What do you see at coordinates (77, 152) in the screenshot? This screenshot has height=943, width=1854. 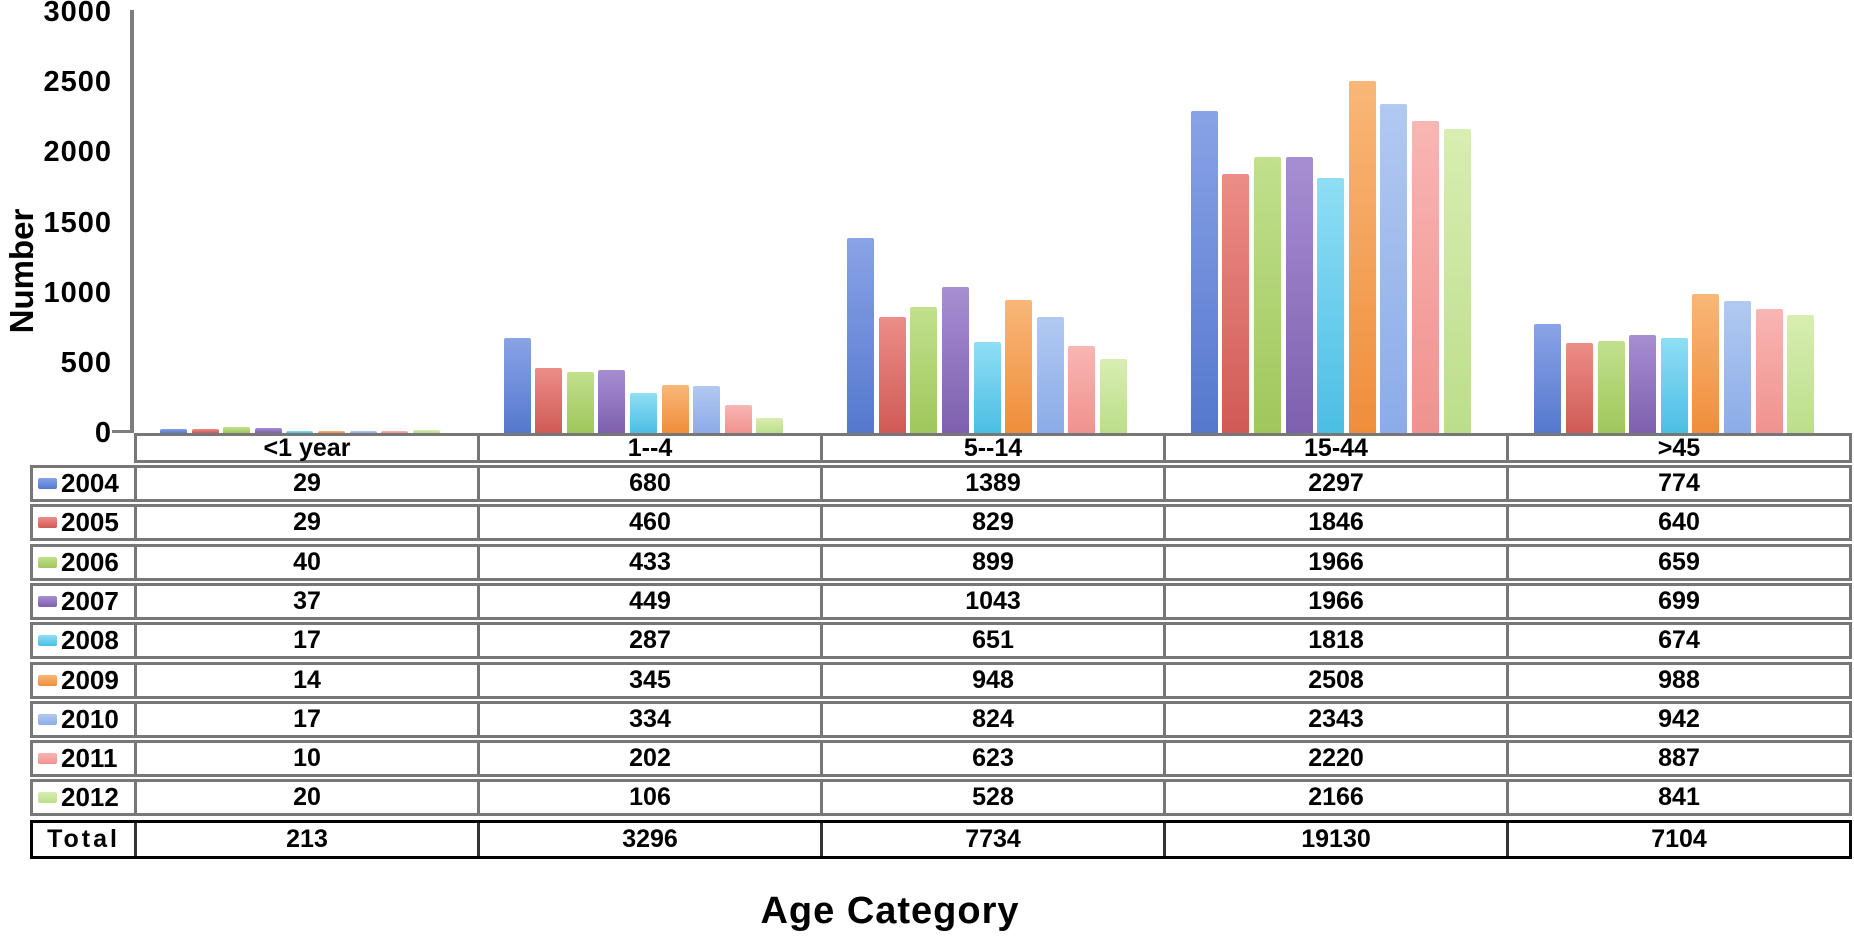 I see `y-tick-label: 2000` at bounding box center [77, 152].